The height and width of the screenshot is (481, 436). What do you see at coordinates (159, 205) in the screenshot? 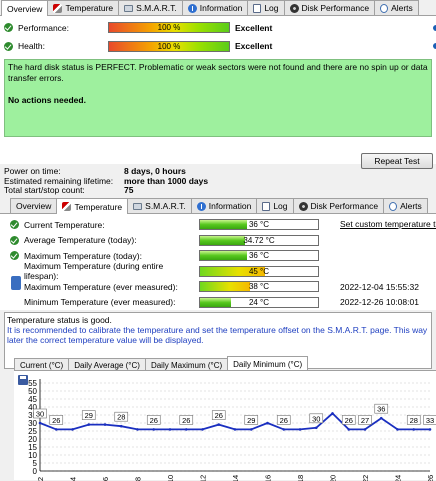
I see `second-tab-s-m-a-r-t: S.M.A.R.T.` at bounding box center [159, 205].